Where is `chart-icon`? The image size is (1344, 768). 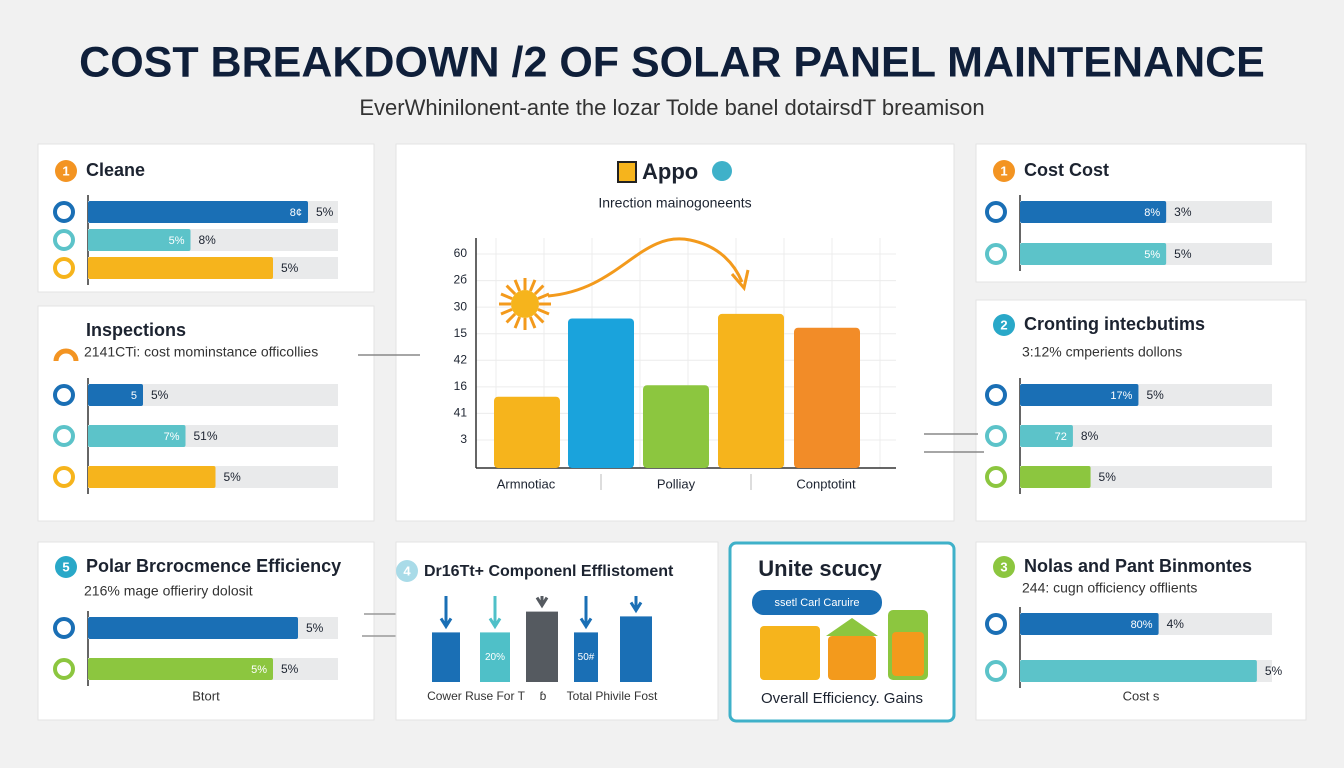 chart-icon is located at coordinates (627, 172).